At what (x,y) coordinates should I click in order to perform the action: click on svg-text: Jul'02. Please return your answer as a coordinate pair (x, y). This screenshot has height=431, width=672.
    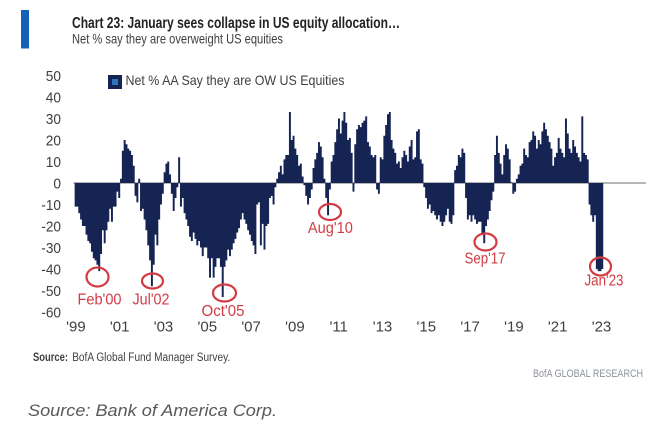
    Looking at the image, I should click on (151, 300).